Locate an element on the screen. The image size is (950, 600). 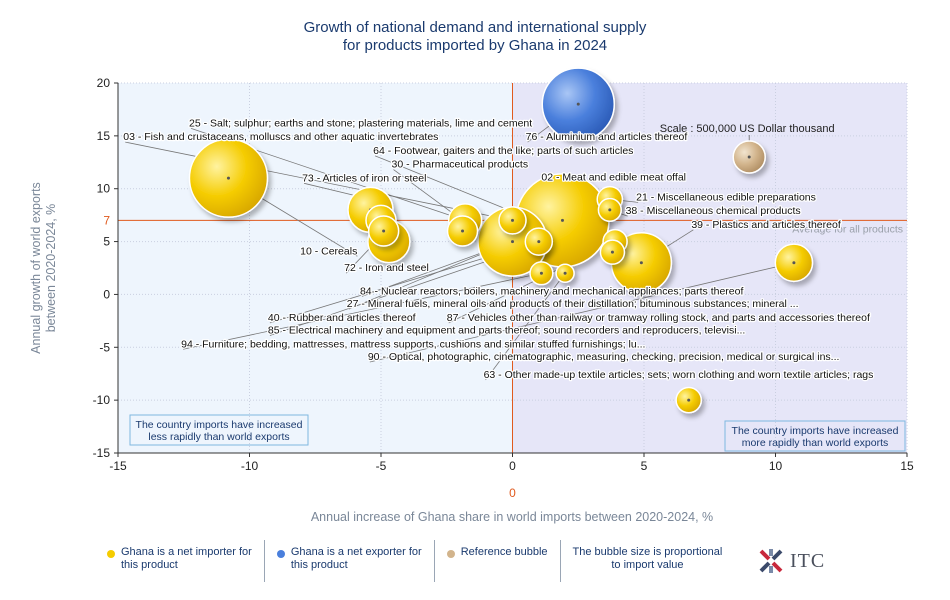
y-tick-label: -5 is located at coordinates (104, 347).